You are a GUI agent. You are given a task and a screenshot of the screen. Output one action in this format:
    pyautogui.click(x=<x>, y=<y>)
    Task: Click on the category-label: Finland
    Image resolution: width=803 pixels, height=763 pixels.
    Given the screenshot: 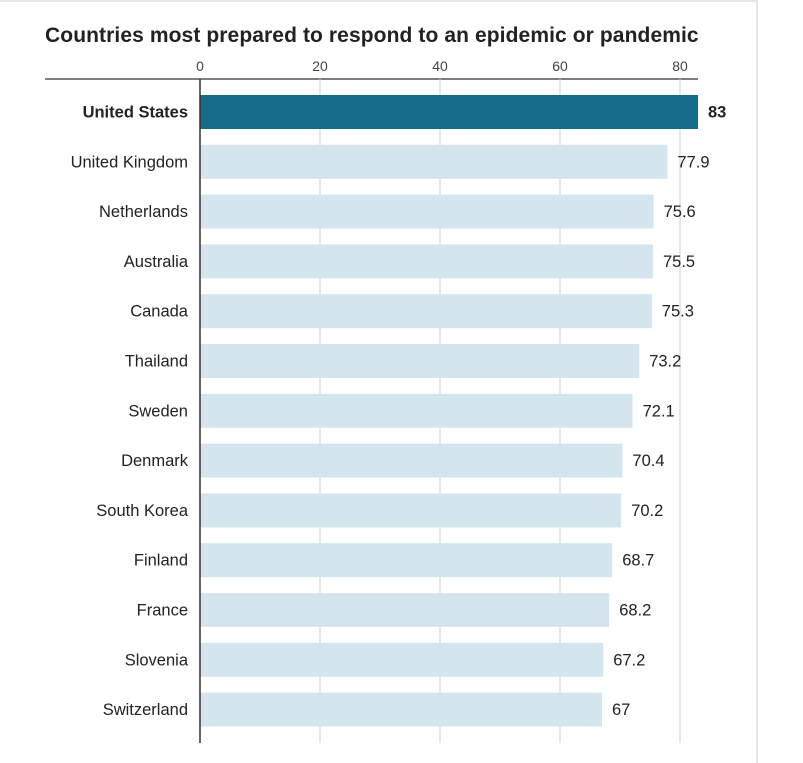 What is the action you would take?
    pyautogui.click(x=161, y=561)
    